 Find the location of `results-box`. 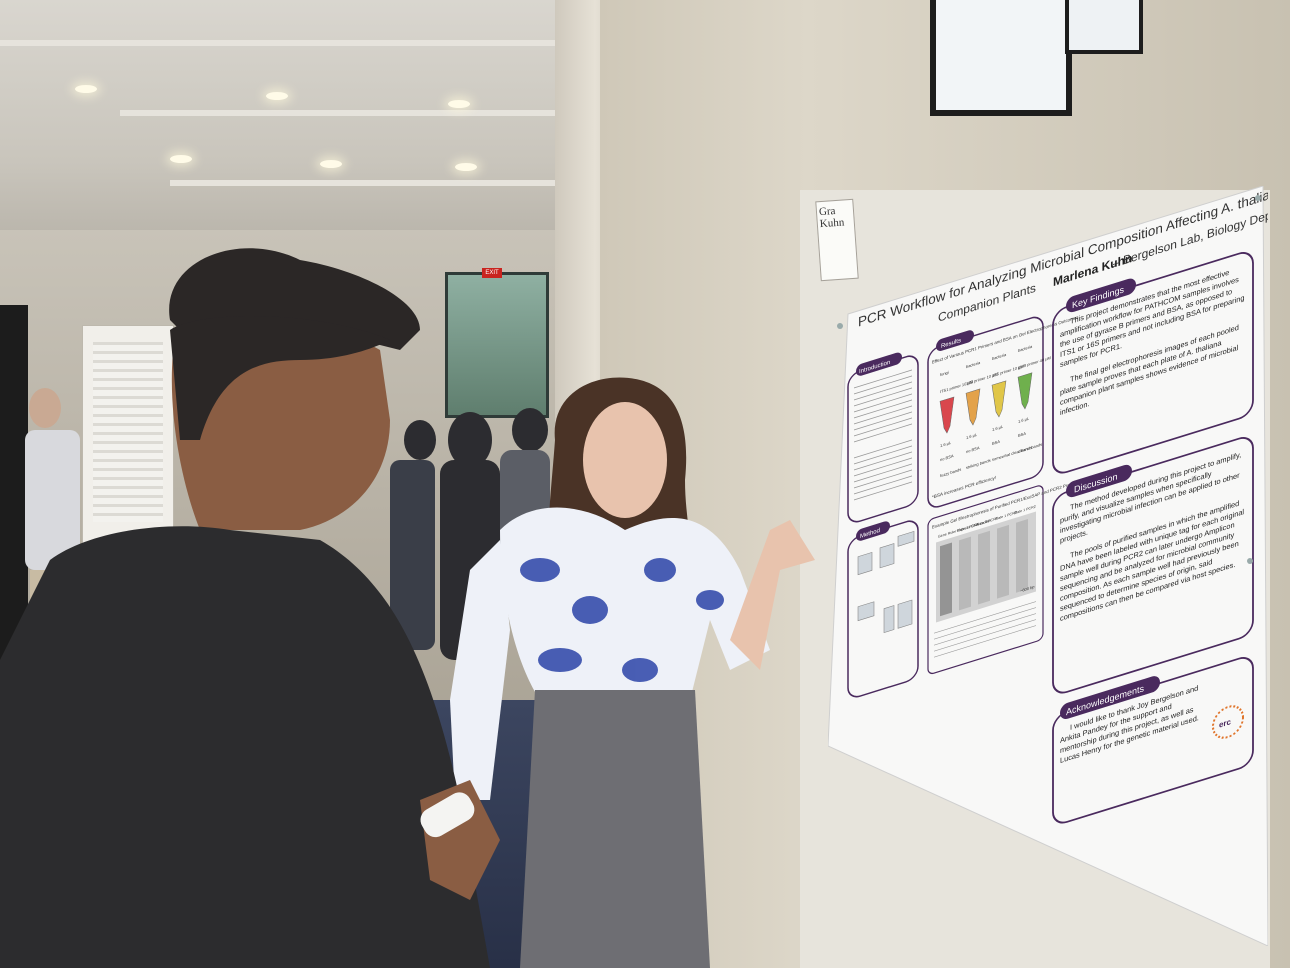

results-box is located at coordinates (985, 412).